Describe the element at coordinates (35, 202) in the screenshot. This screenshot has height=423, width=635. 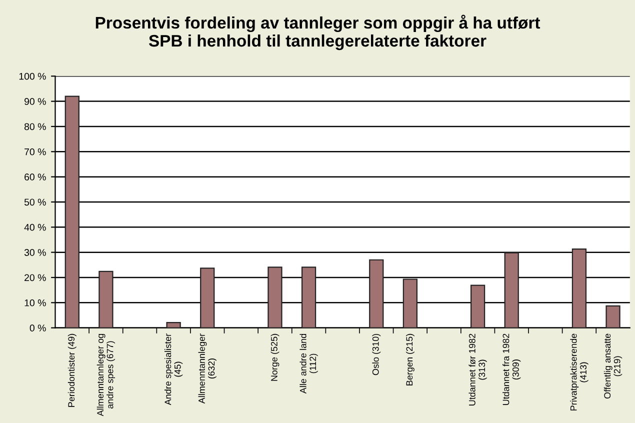
I see `y-tick-label: 50 %` at that location.